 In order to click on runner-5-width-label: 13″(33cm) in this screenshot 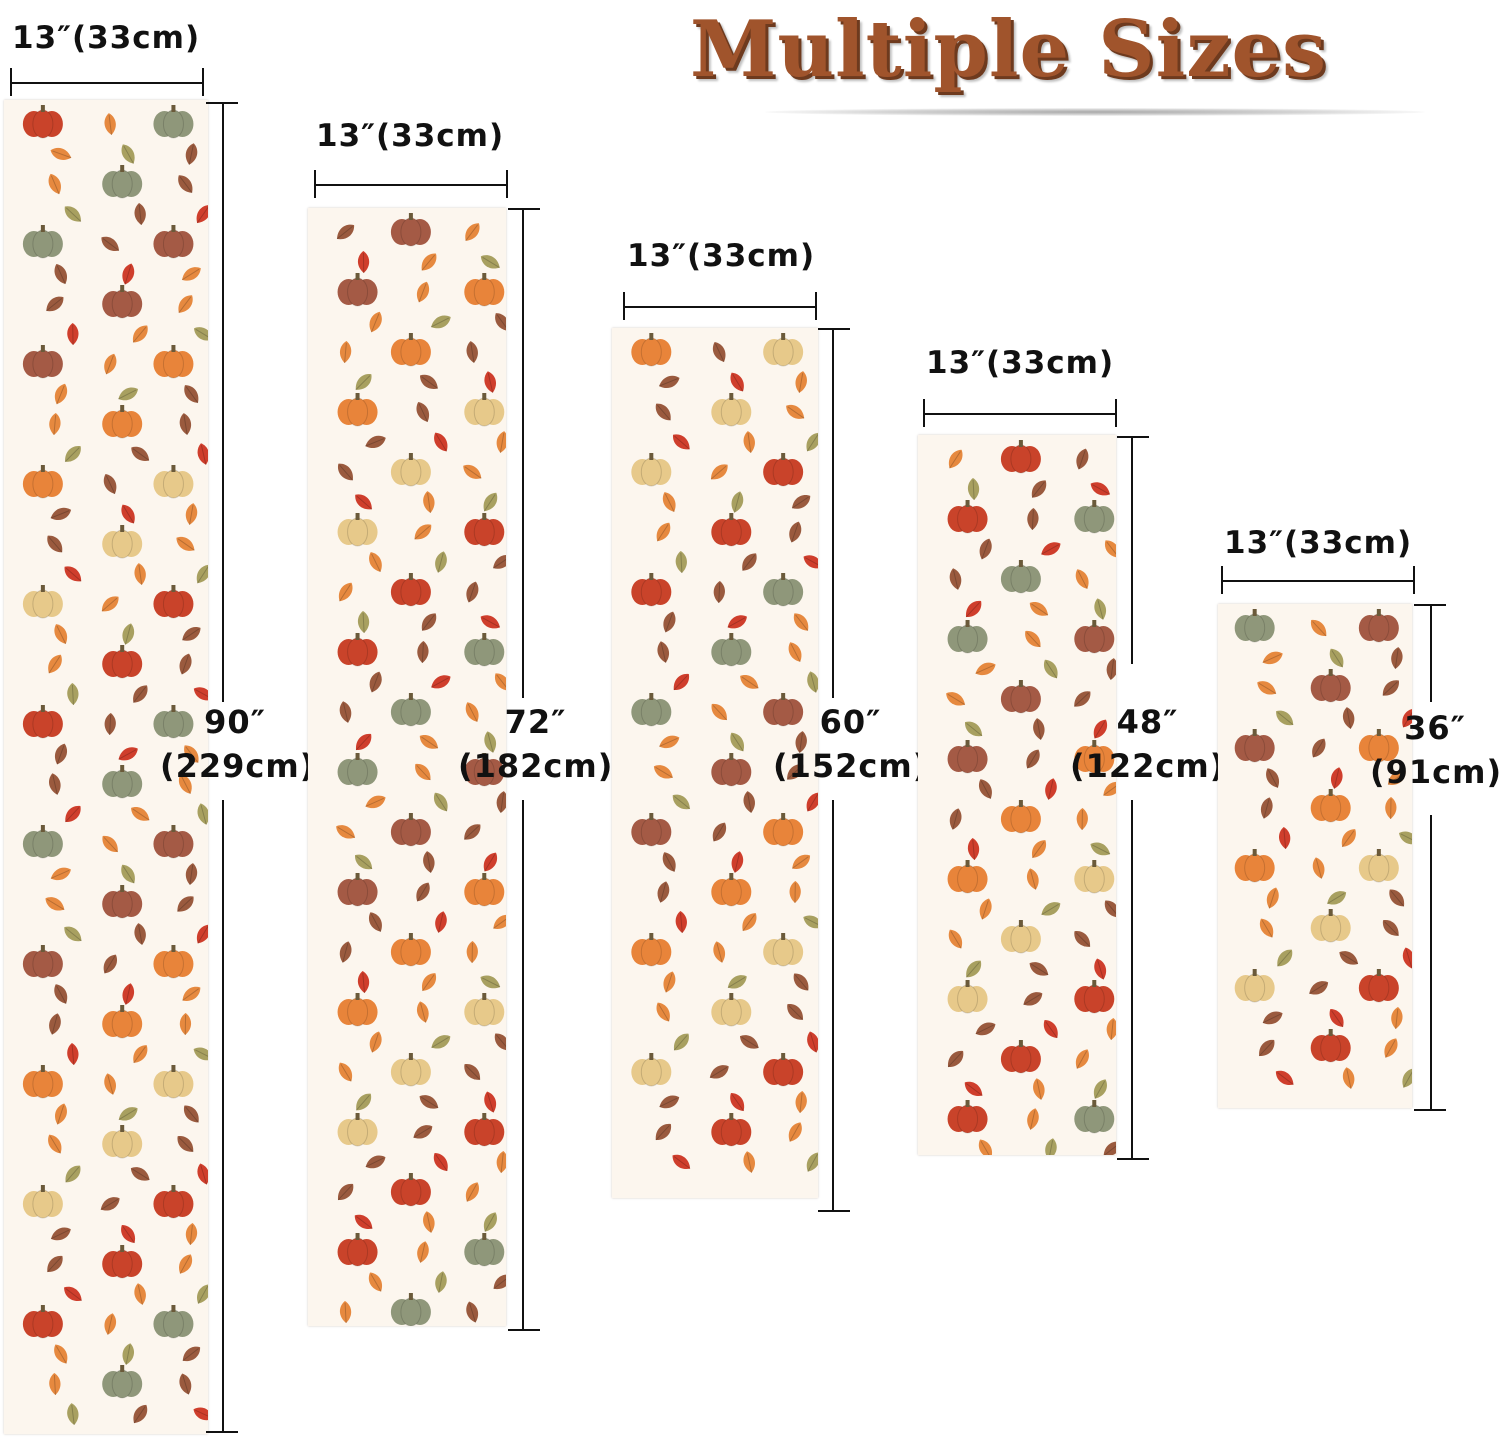, I will do `click(1318, 543)`.